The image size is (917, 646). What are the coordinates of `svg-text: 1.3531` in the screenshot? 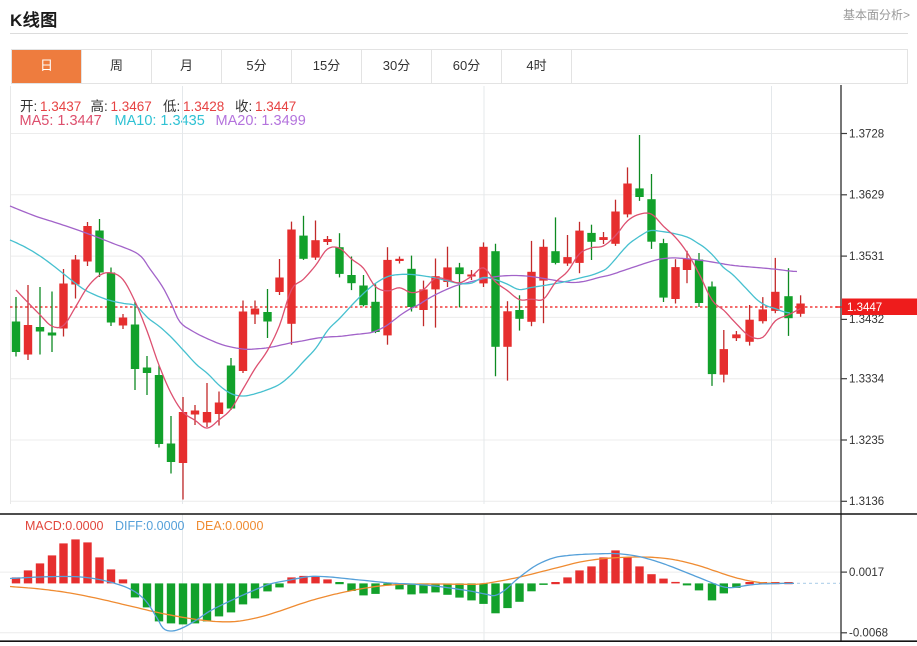 It's located at (866, 257).